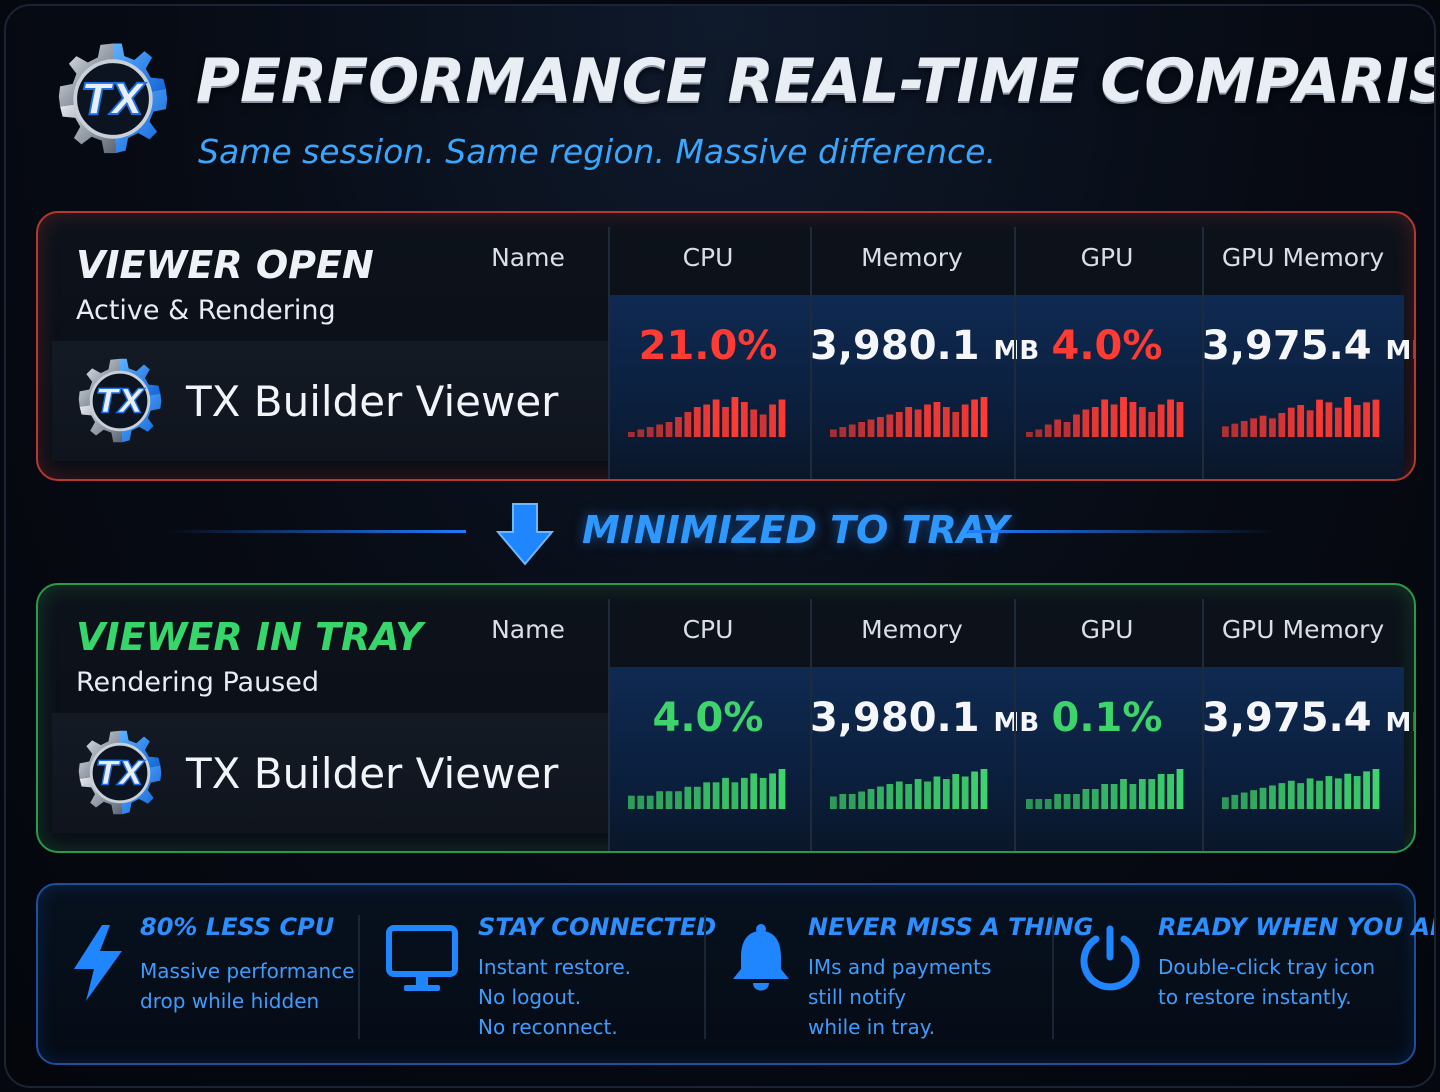 This screenshot has height=1092, width=1440. Describe the element at coordinates (249, 637) in the screenshot. I see `state-title: VIEWER IN TRAY` at that location.